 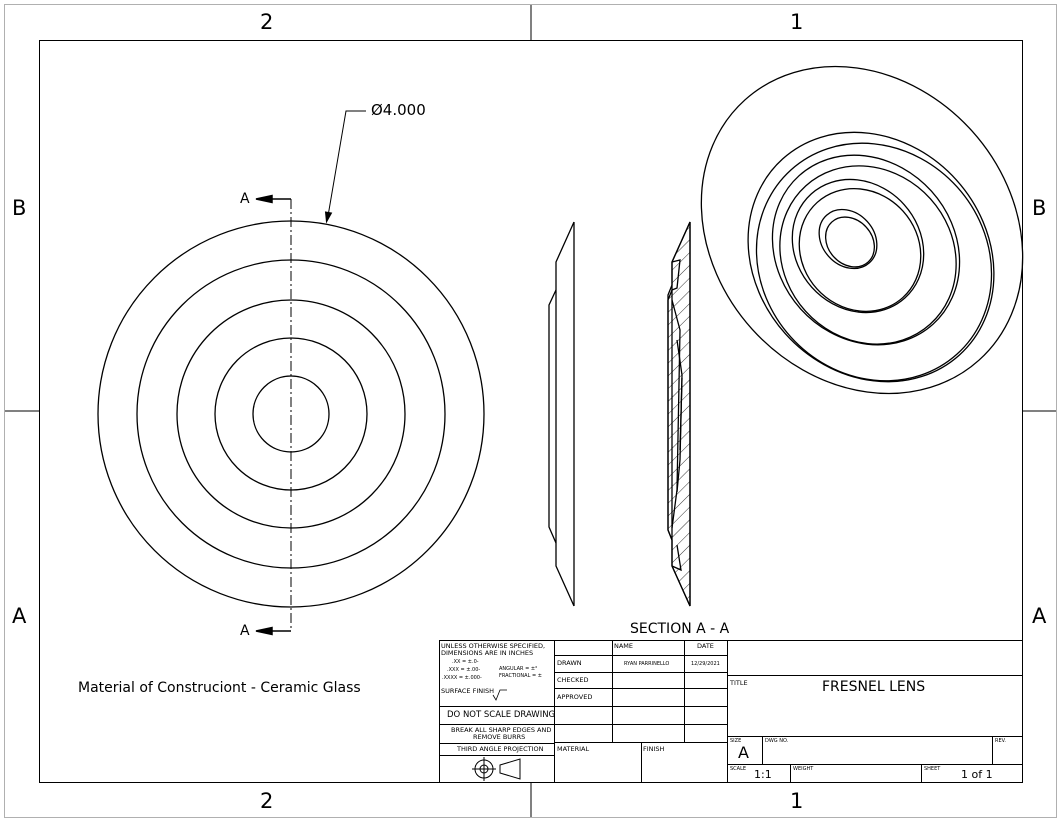 What do you see at coordinates (245, 199) in the screenshot?
I see `section-marker-top: A` at bounding box center [245, 199].